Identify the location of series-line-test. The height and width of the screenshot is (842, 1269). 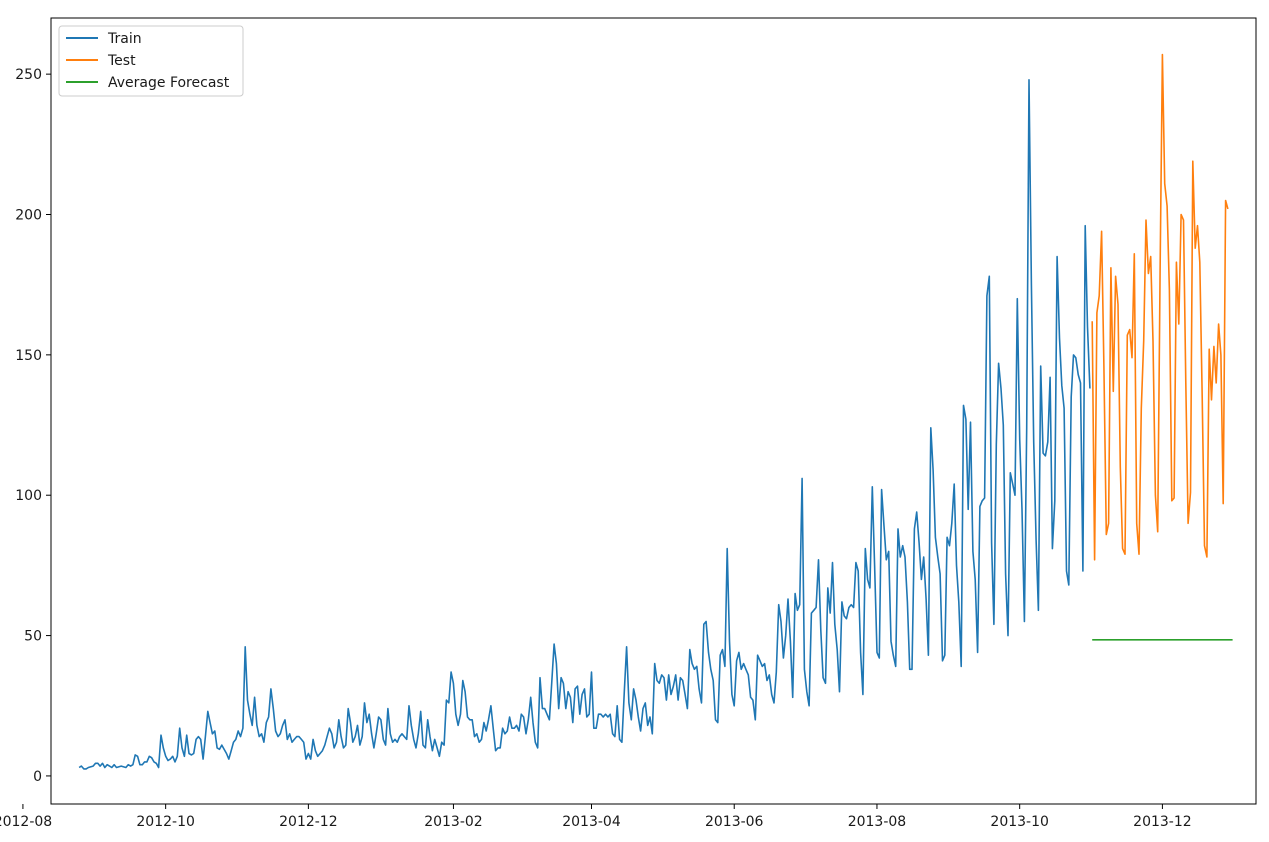
(1160, 307).